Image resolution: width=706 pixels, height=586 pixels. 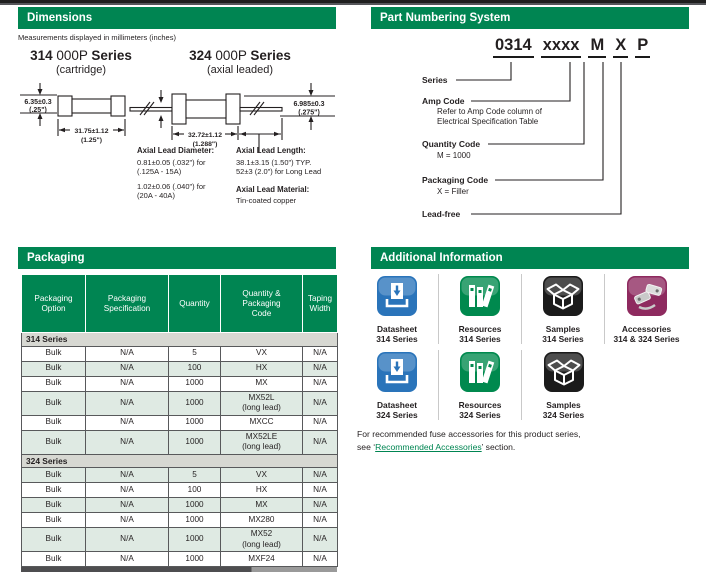 I want to click on table-cell: VX, so click(x=261, y=353).